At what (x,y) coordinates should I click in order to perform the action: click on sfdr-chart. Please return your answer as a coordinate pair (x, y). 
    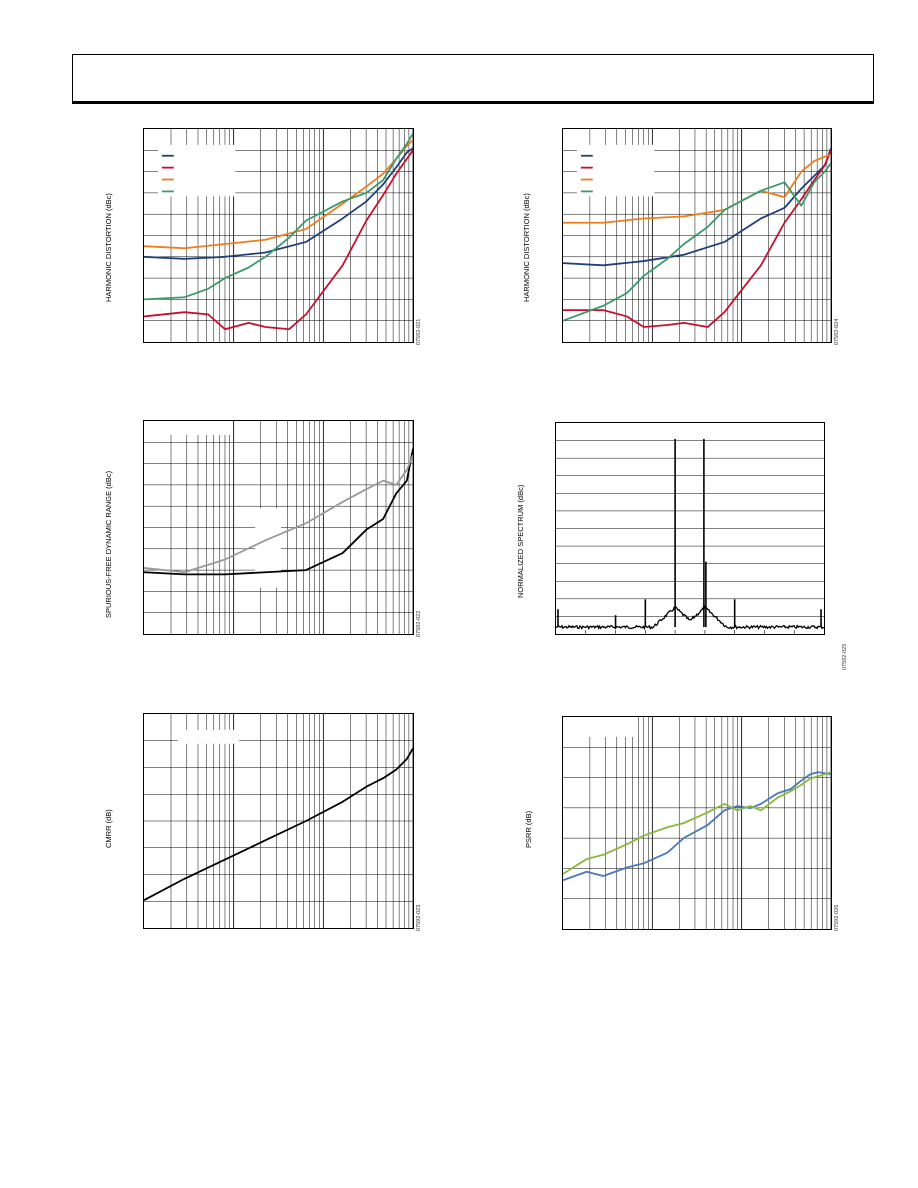
    Looking at the image, I should click on (278, 527).